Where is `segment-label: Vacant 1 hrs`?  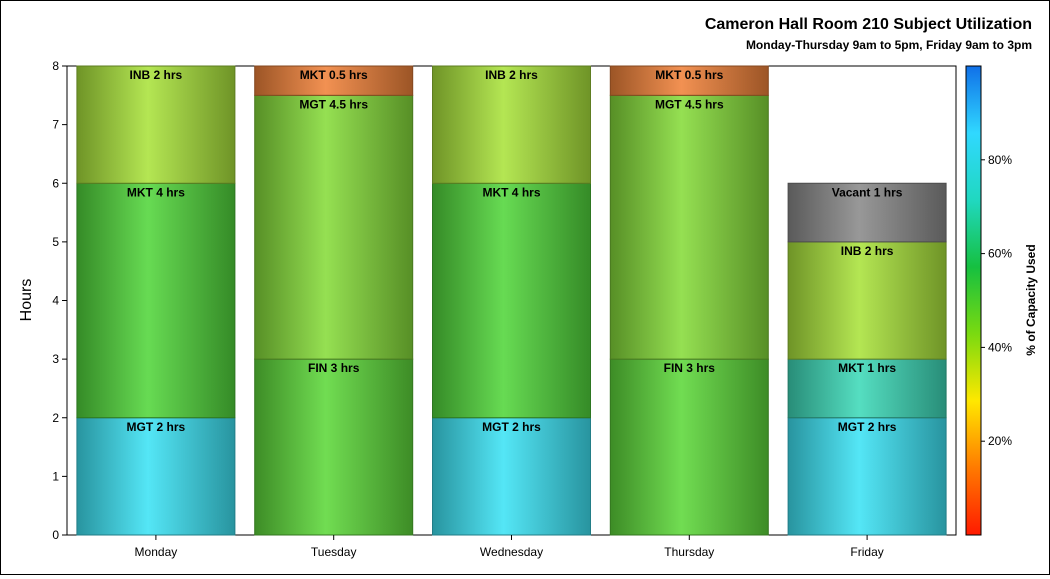
segment-label: Vacant 1 hrs is located at coordinates (867, 192).